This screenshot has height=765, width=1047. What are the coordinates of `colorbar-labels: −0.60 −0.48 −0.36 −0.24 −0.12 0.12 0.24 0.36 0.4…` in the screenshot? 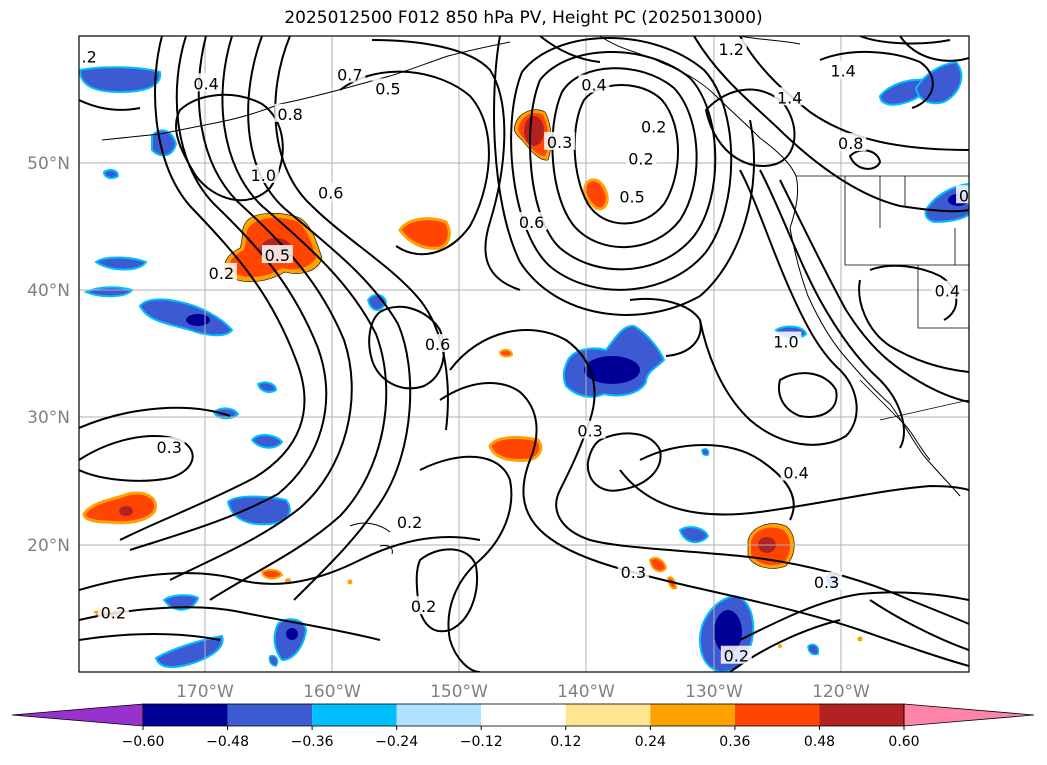 It's located at (521, 738).